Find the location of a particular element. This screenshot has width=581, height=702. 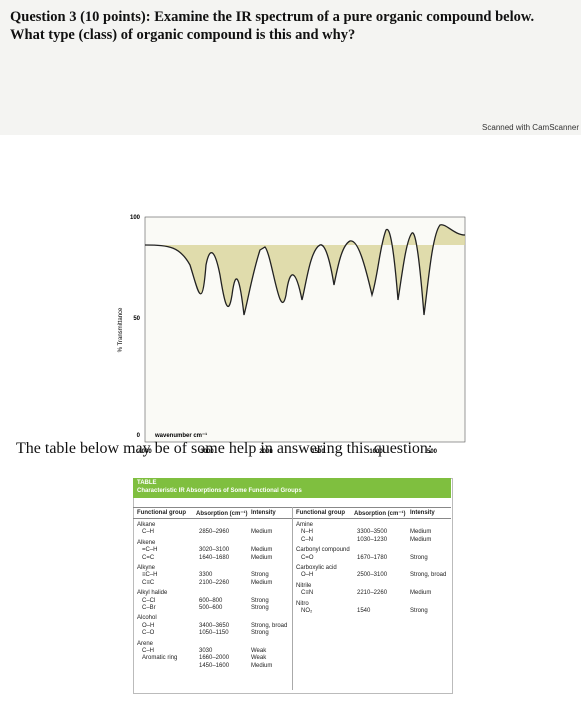

bond: C=C is located at coordinates (148, 557).